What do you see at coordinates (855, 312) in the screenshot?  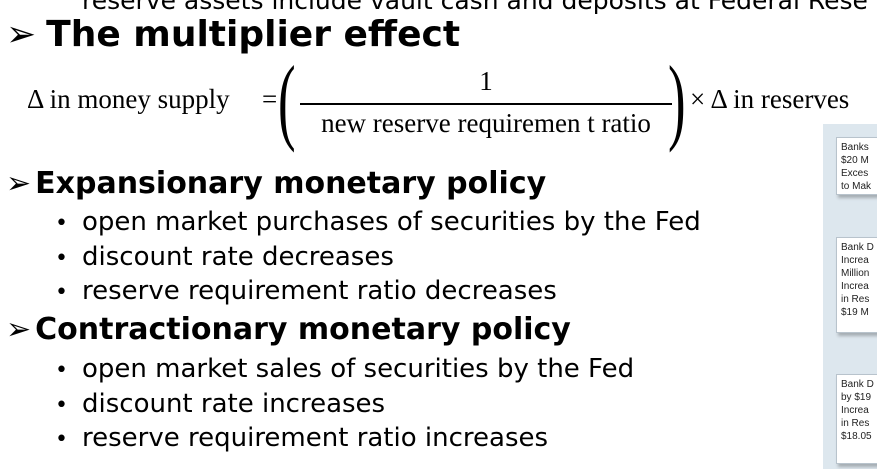 I see `diagram-box-line: $19 M` at bounding box center [855, 312].